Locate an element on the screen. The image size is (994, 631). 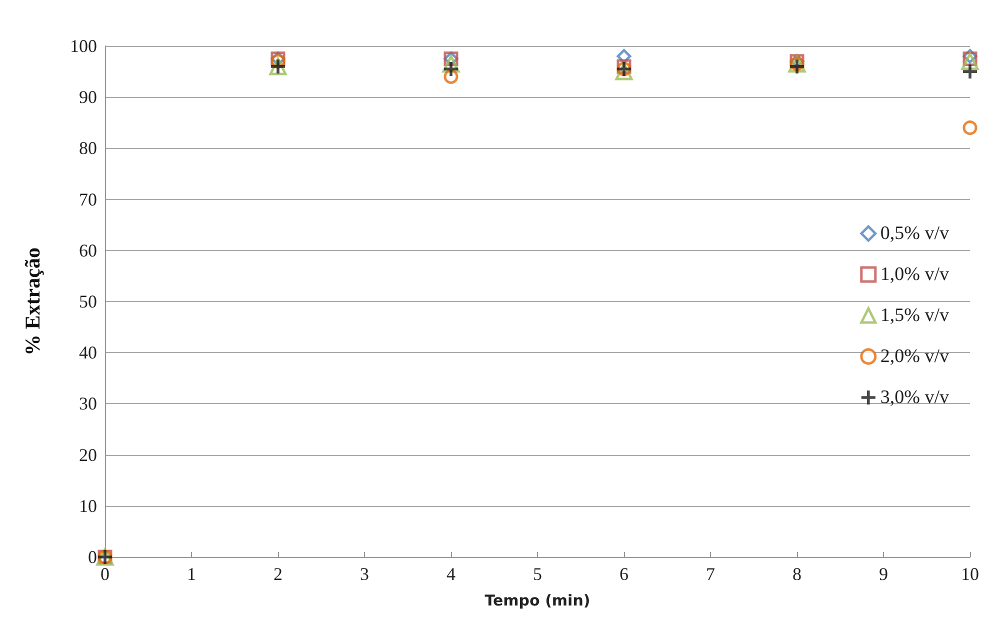
legend-label: 1,0% v/v is located at coordinates (915, 274).